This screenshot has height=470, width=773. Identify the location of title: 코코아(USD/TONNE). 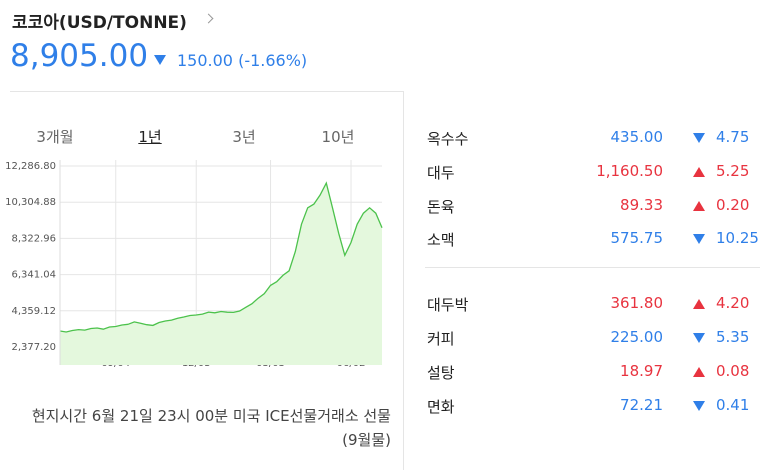
(99, 23).